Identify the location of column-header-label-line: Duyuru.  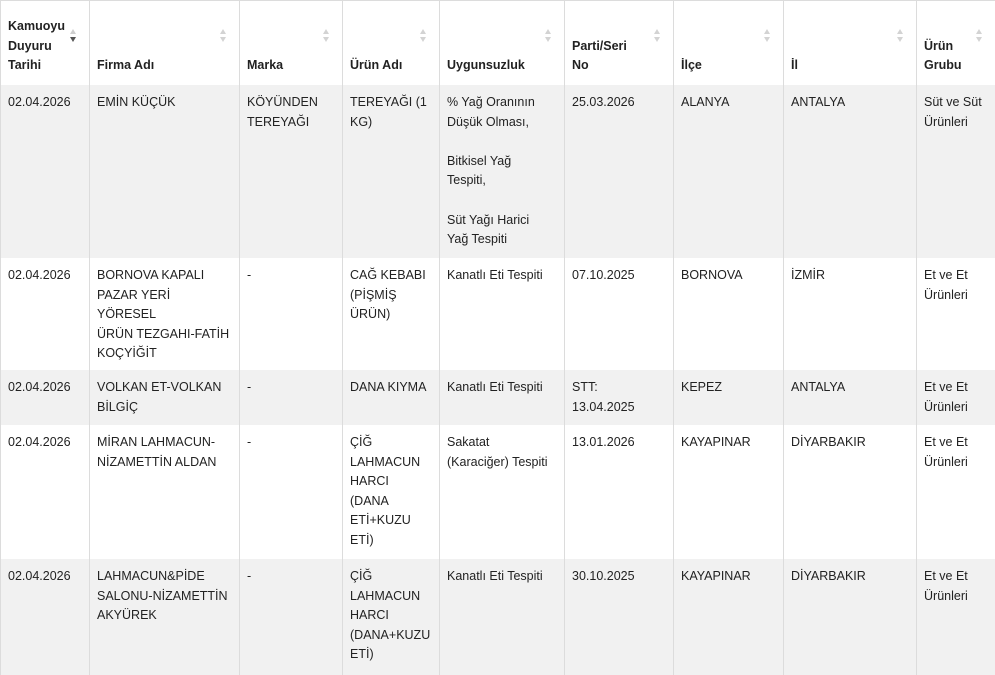
(36, 47).